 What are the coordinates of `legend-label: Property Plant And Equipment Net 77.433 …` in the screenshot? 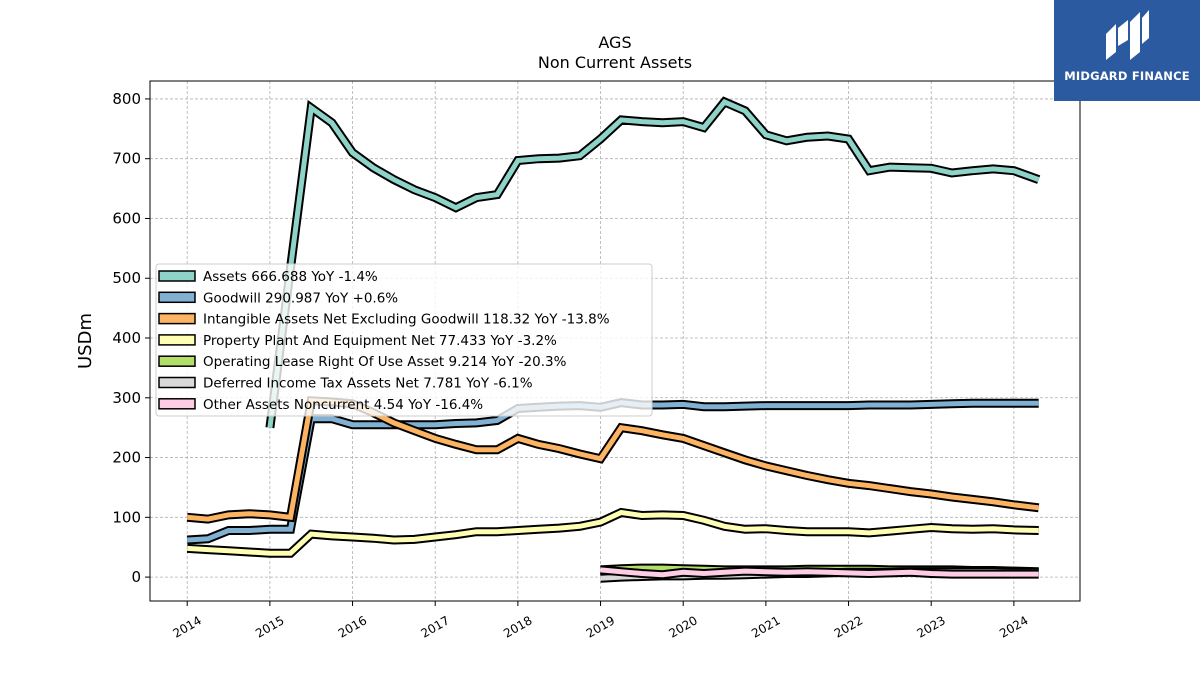 It's located at (380, 341).